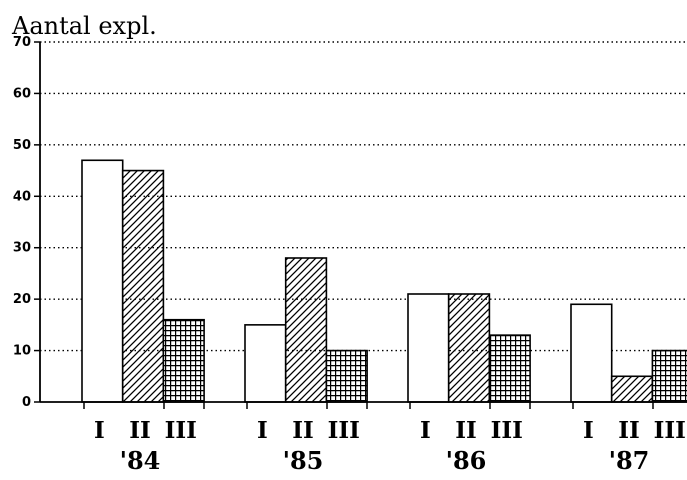  What do you see at coordinates (22, 93) in the screenshot?
I see `y-tick-label-60: 60` at bounding box center [22, 93].